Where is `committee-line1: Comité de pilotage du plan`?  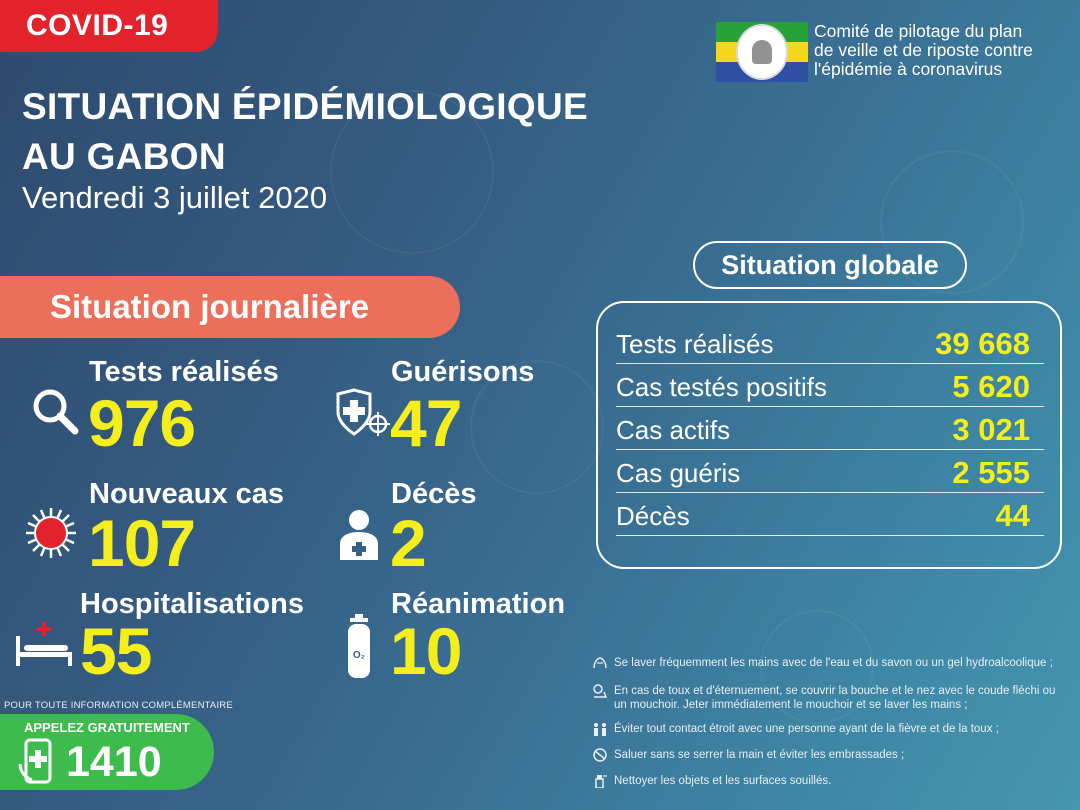 committee-line1: Comité de pilotage du plan is located at coordinates (918, 31).